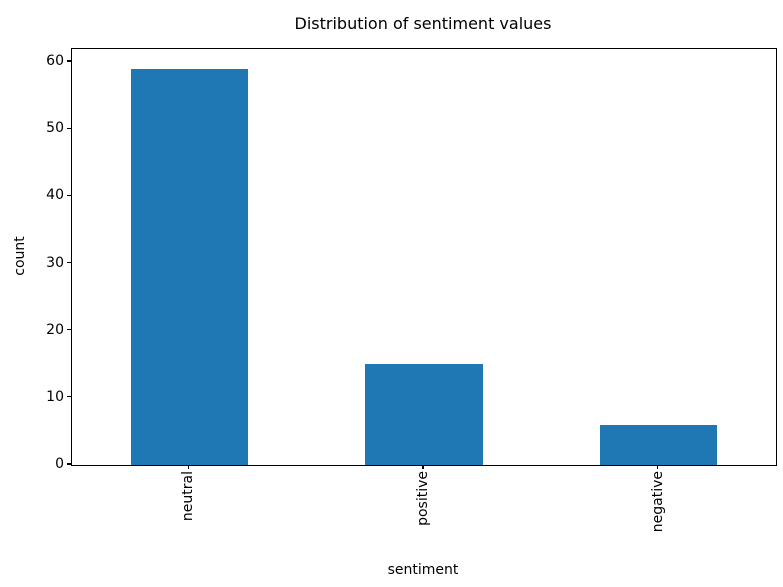  What do you see at coordinates (189, 266) in the screenshot?
I see `bar-neutral` at bounding box center [189, 266].